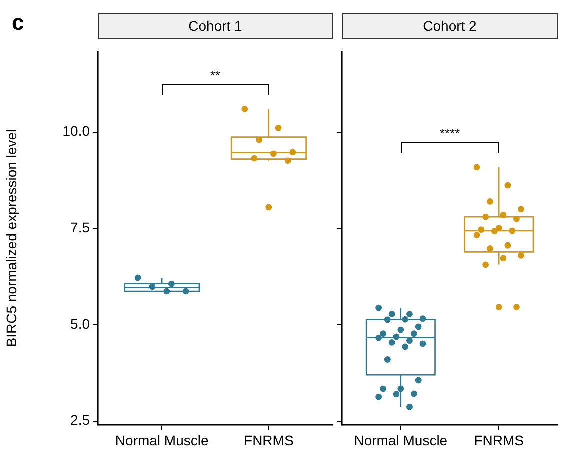  What do you see at coordinates (215, 76) in the screenshot?
I see `annotation: **` at bounding box center [215, 76].